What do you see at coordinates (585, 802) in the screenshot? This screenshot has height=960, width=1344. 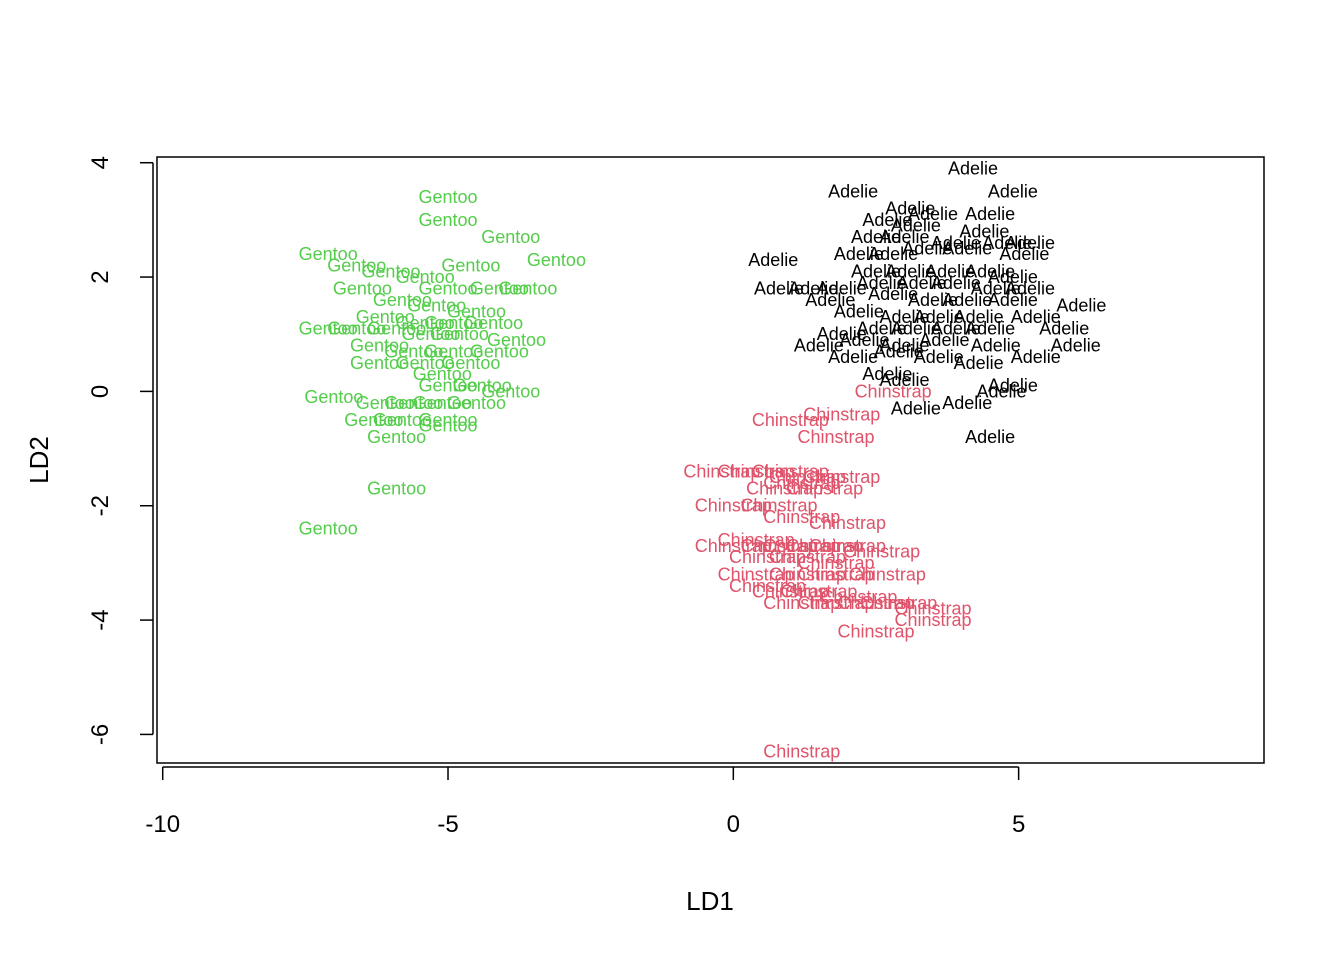 I see `x-axis: -10 -5 0 5` at bounding box center [585, 802].